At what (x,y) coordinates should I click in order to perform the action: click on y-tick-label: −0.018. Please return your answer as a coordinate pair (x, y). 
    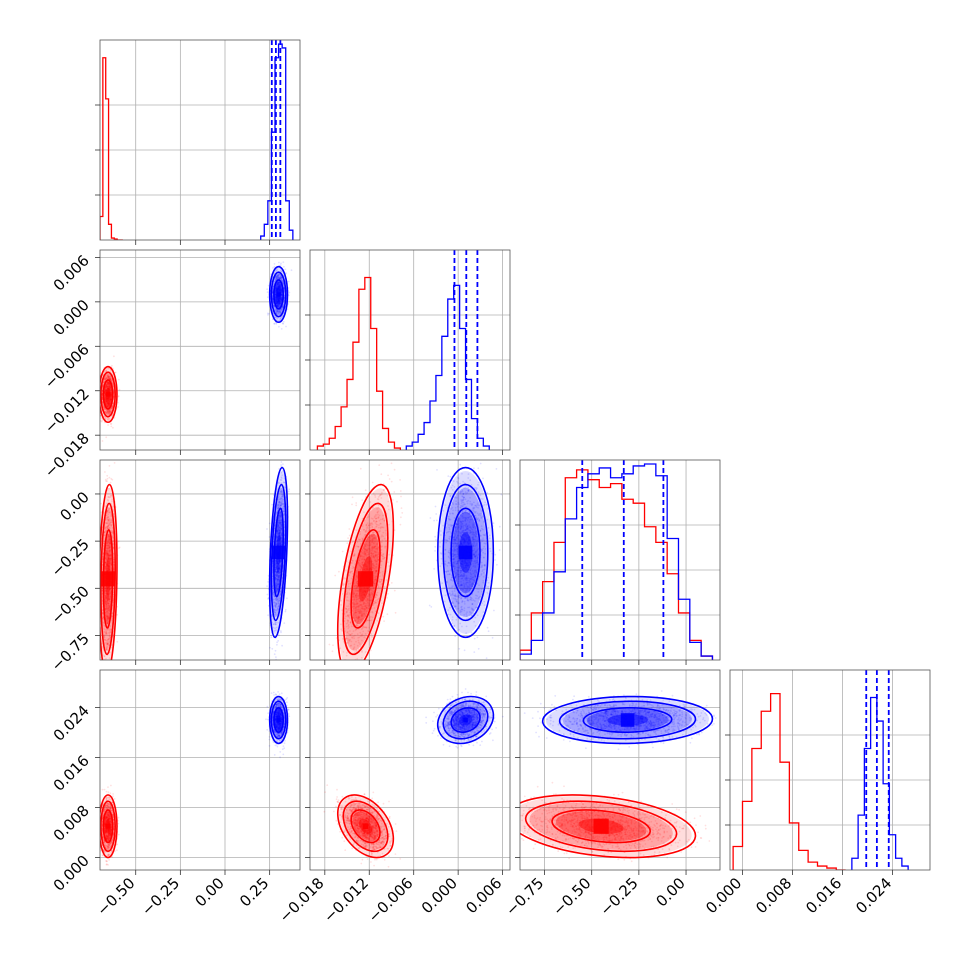
    Looking at the image, I should click on (67, 455).